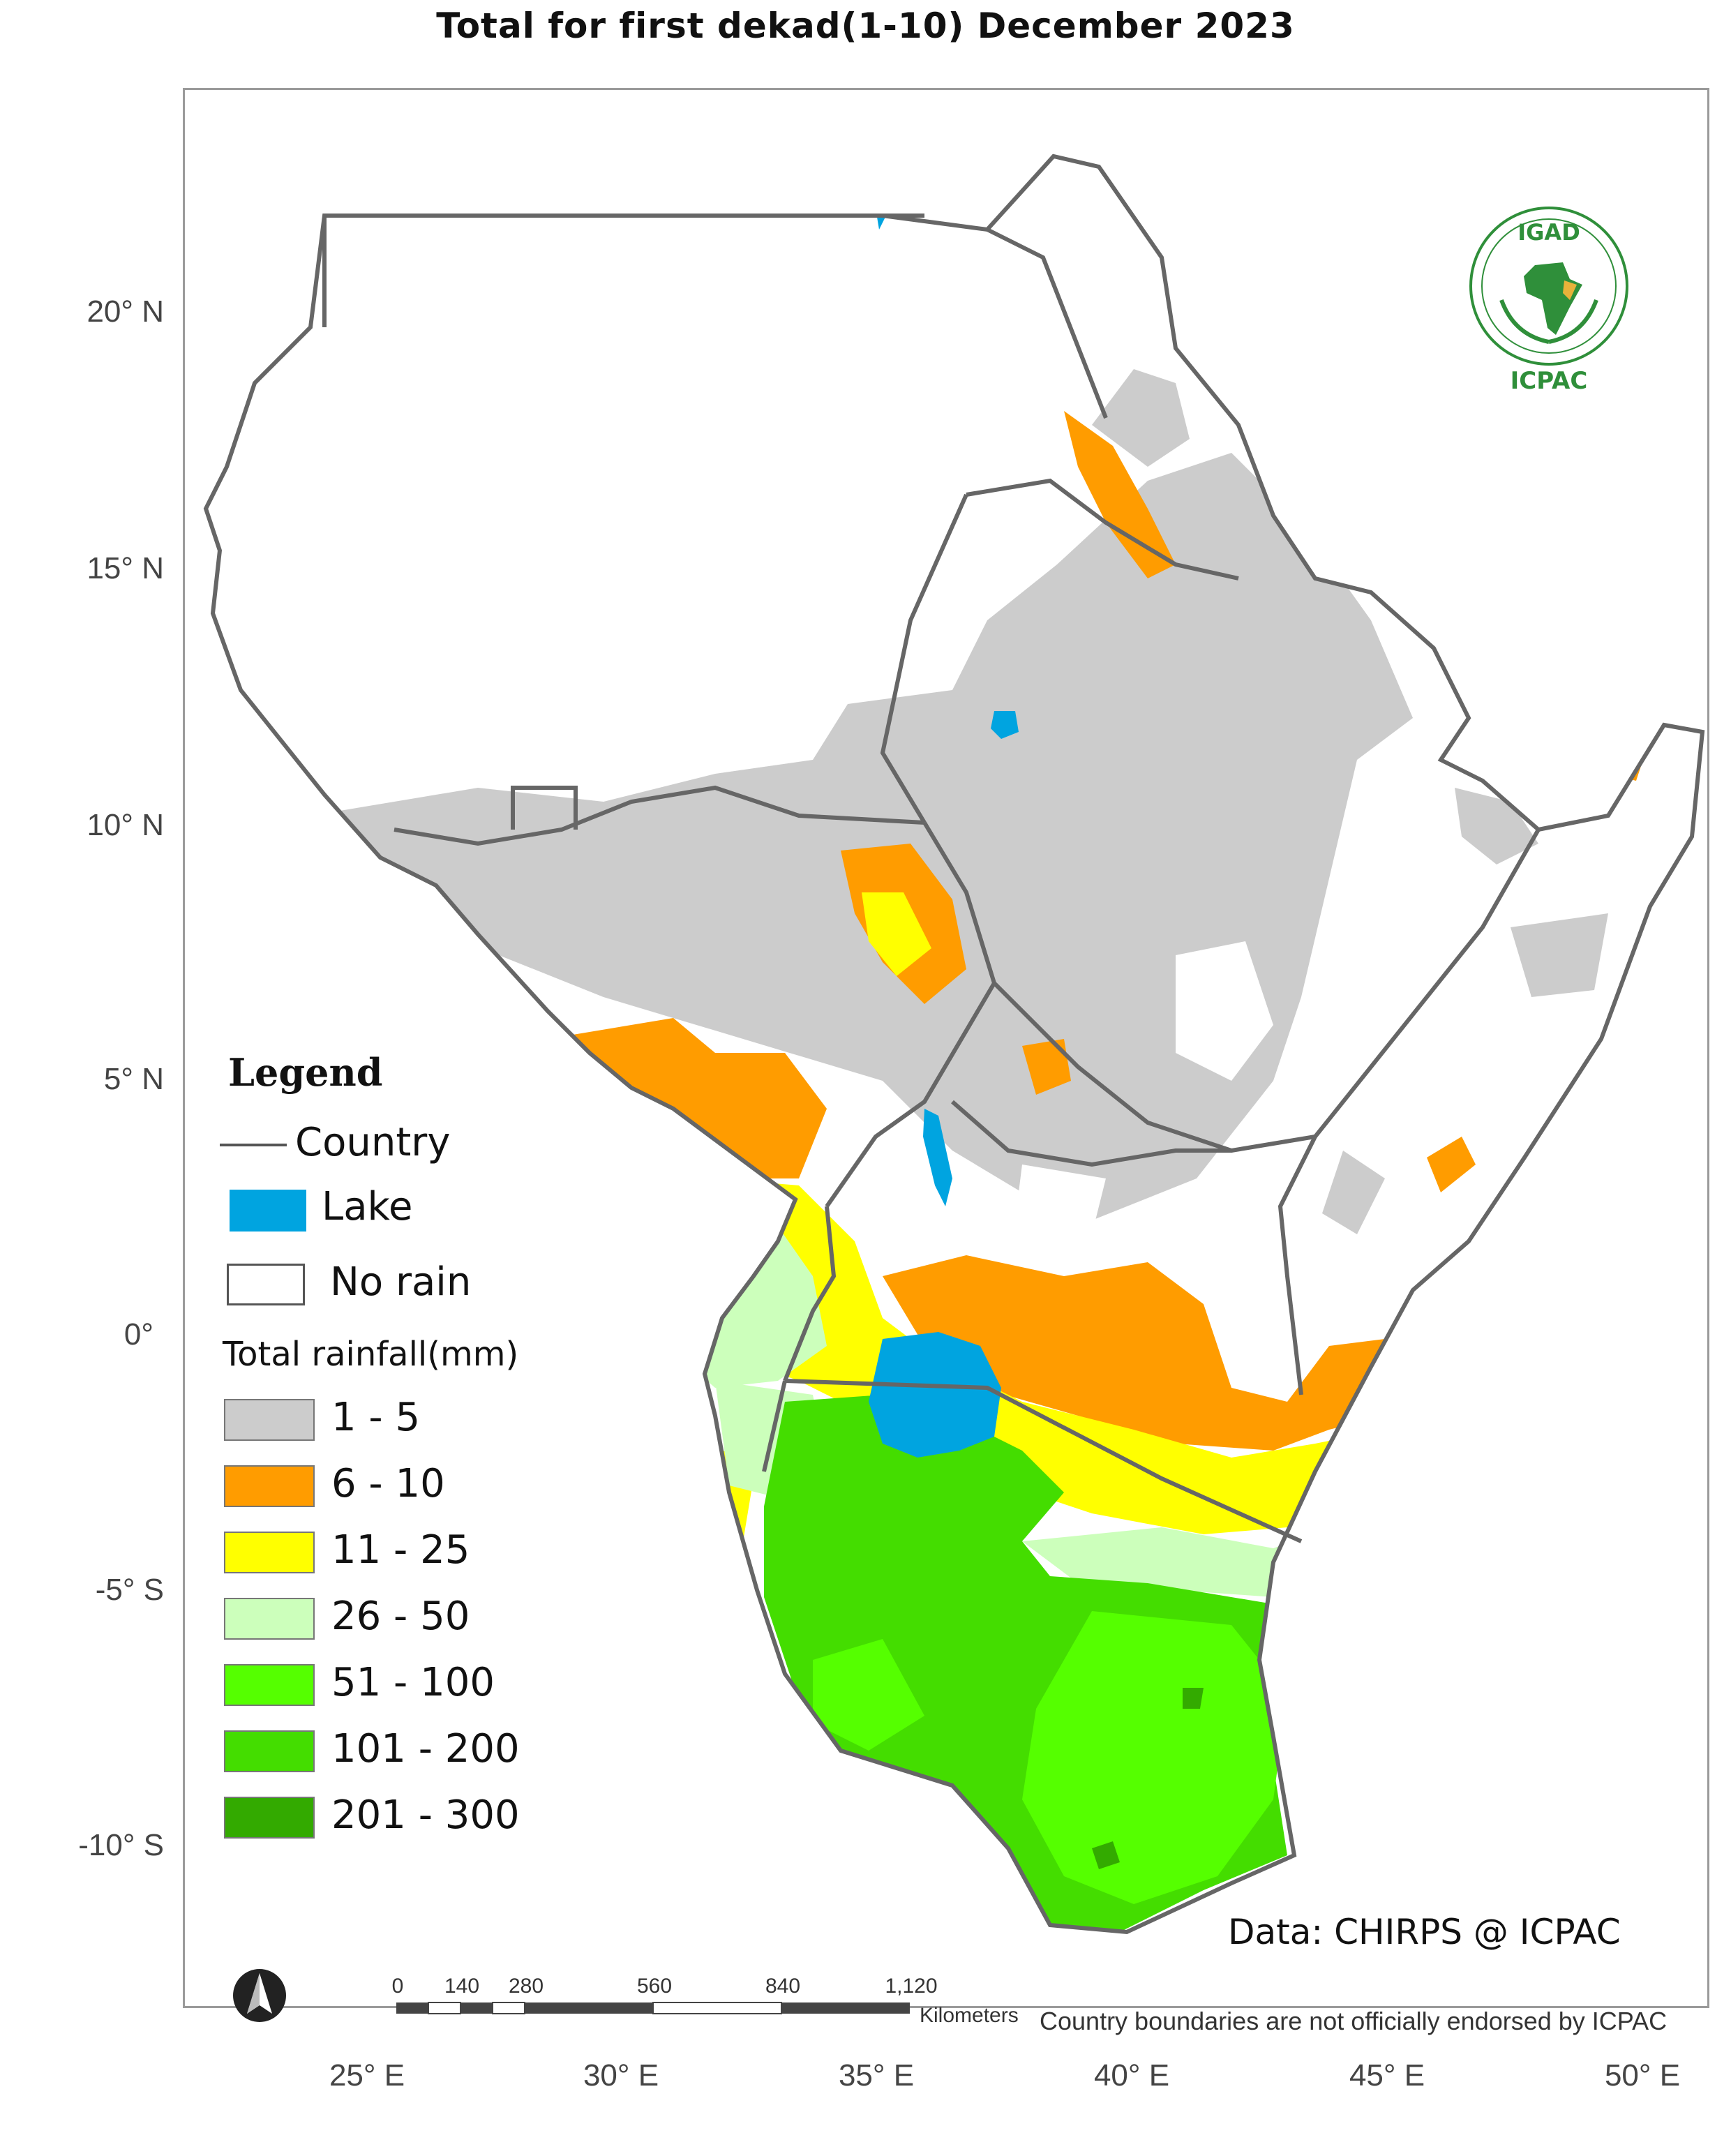 This screenshot has width=1731, height=2156. I want to click on lon-label-35e: 35° E, so click(876, 2075).